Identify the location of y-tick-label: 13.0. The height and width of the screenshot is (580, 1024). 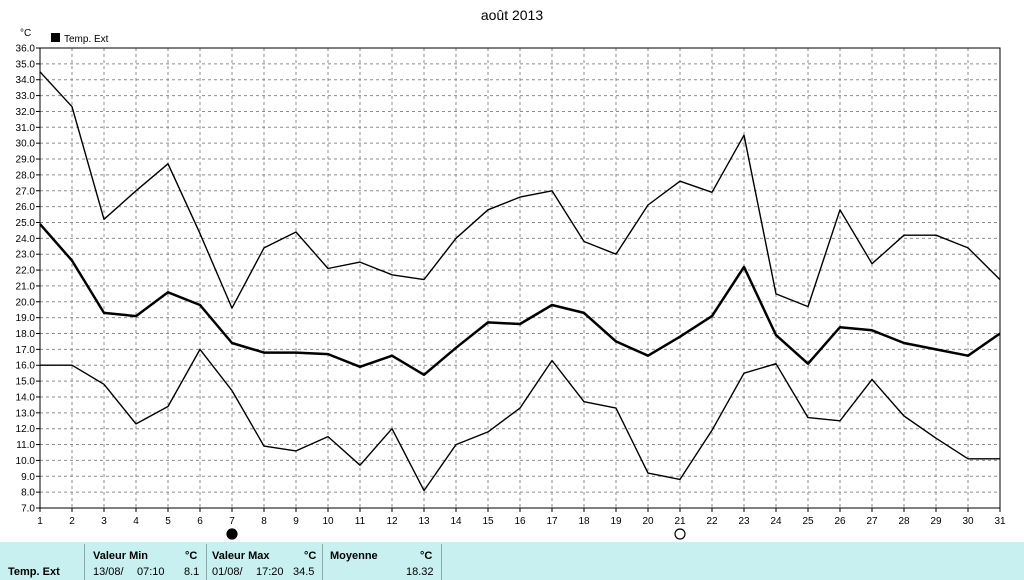
(26, 413).